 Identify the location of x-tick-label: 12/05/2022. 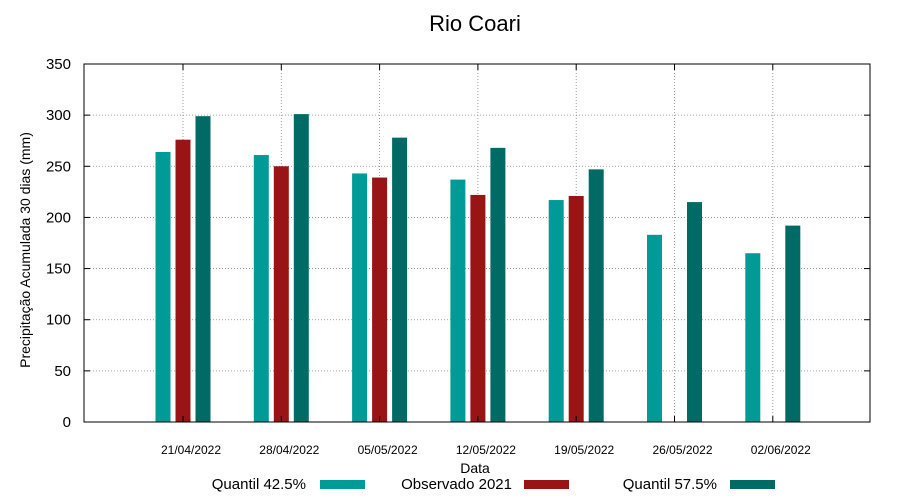
(486, 450).